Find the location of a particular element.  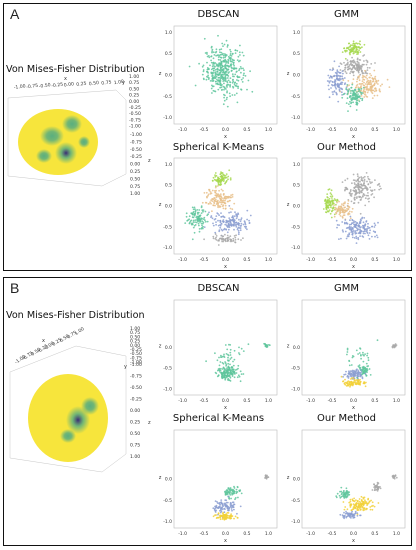

sphere-tick-label: 0.25 is located at coordinates (57, 342).